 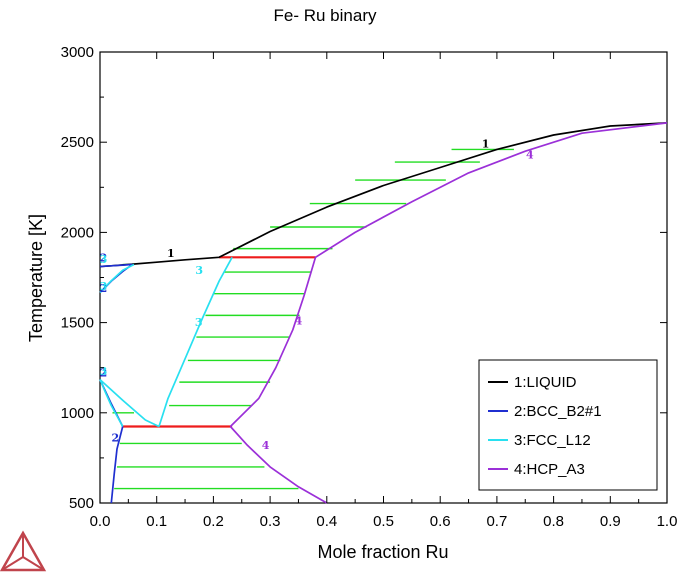 What do you see at coordinates (77, 232) in the screenshot?
I see `y-tick-label: 2000` at bounding box center [77, 232].